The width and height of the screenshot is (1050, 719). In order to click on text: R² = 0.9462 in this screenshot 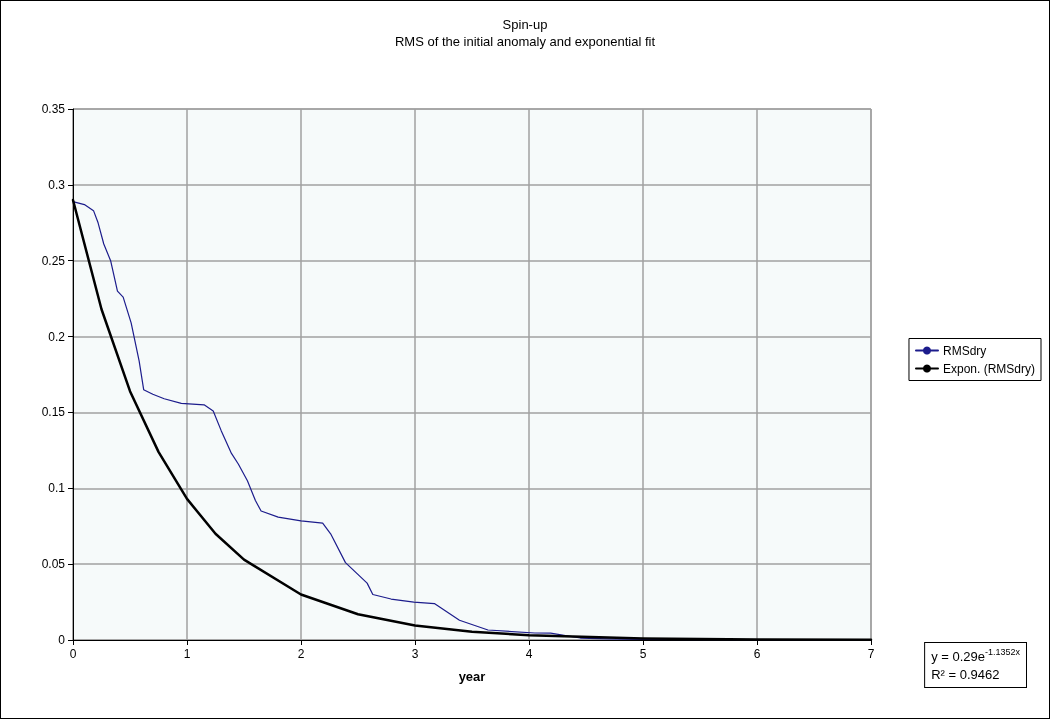, I will do `click(965, 674)`.